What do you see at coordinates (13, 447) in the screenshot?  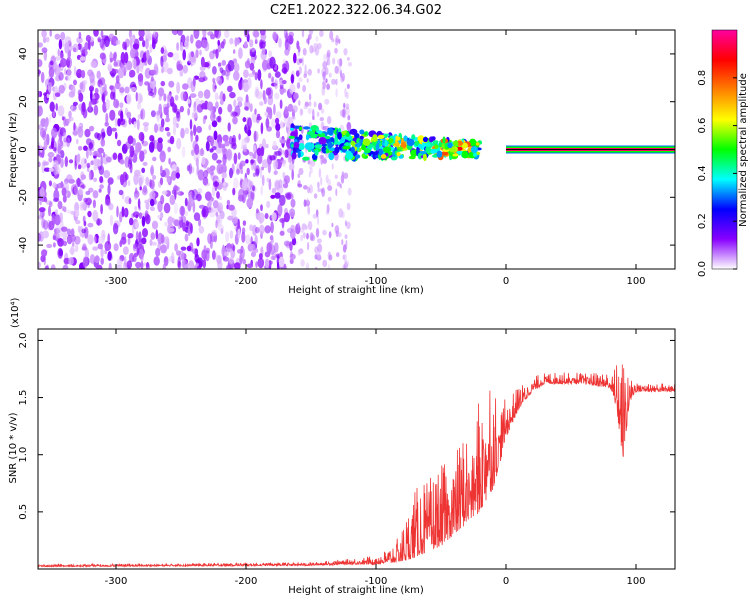 I see `snr-y-label: SNR (10 * v/v)` at bounding box center [13, 447].